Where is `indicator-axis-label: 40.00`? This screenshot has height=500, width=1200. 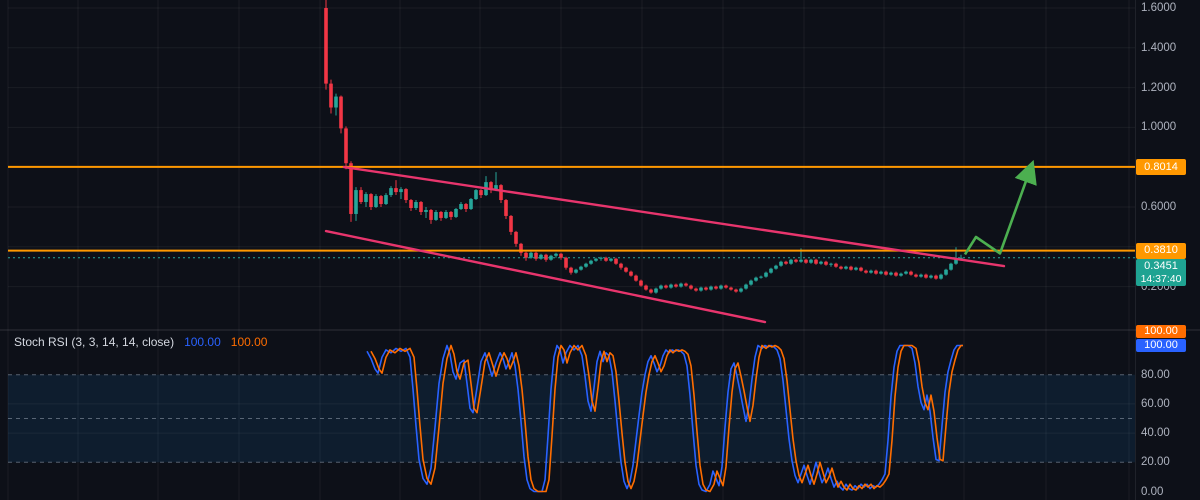 indicator-axis-label: 40.00 is located at coordinates (1155, 433).